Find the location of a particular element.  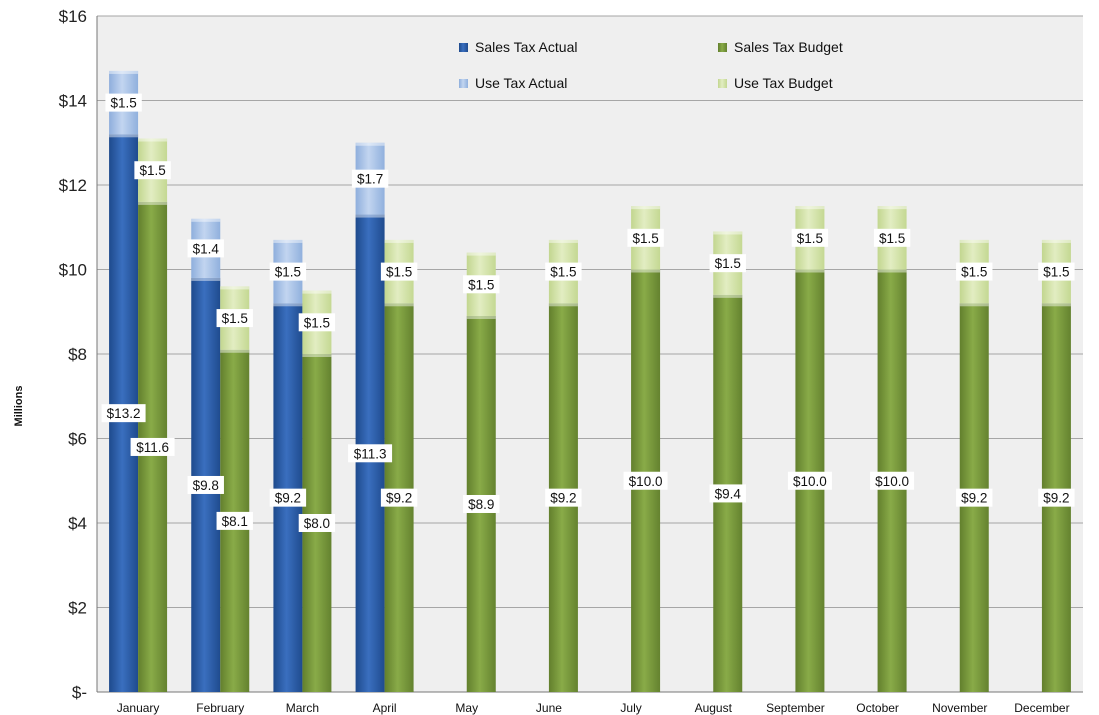

y-tick-label: $- is located at coordinates (79, 692).